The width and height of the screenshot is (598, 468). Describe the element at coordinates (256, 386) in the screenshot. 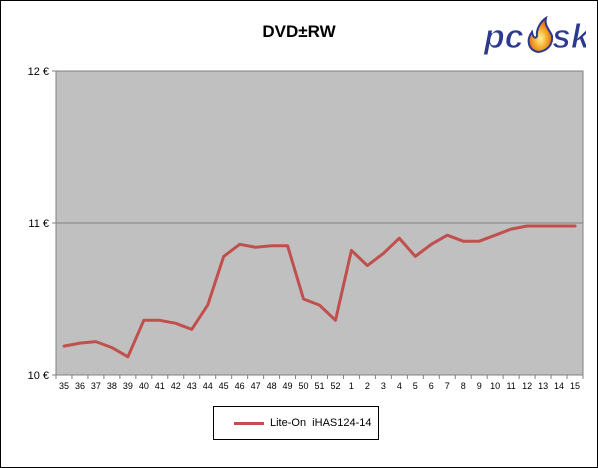

I see `x-tick-label: 47` at that location.